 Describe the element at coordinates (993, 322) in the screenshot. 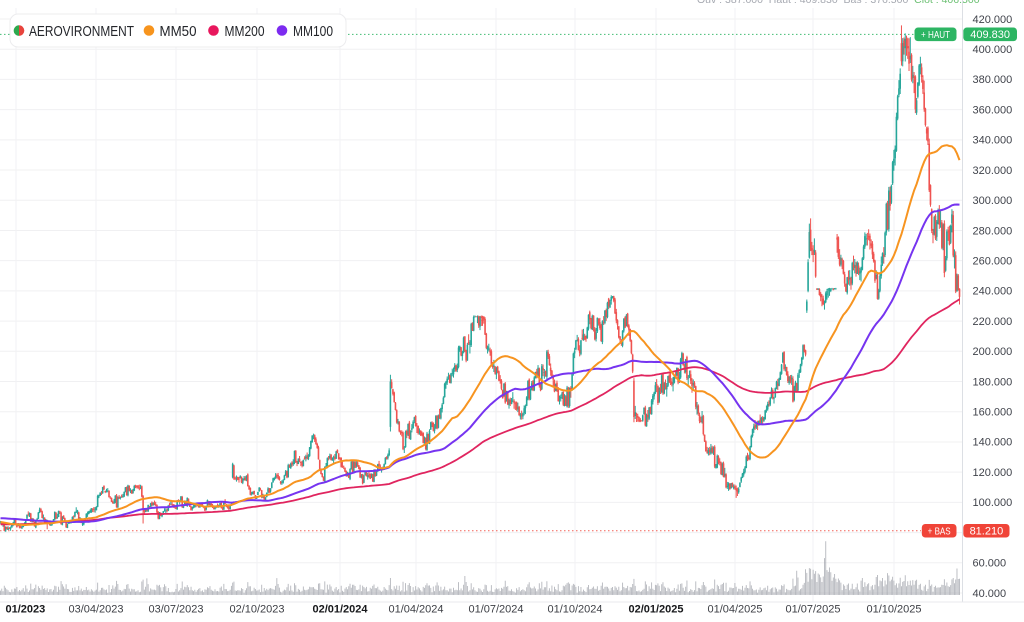

I see `svg-text: 220.000` at that location.